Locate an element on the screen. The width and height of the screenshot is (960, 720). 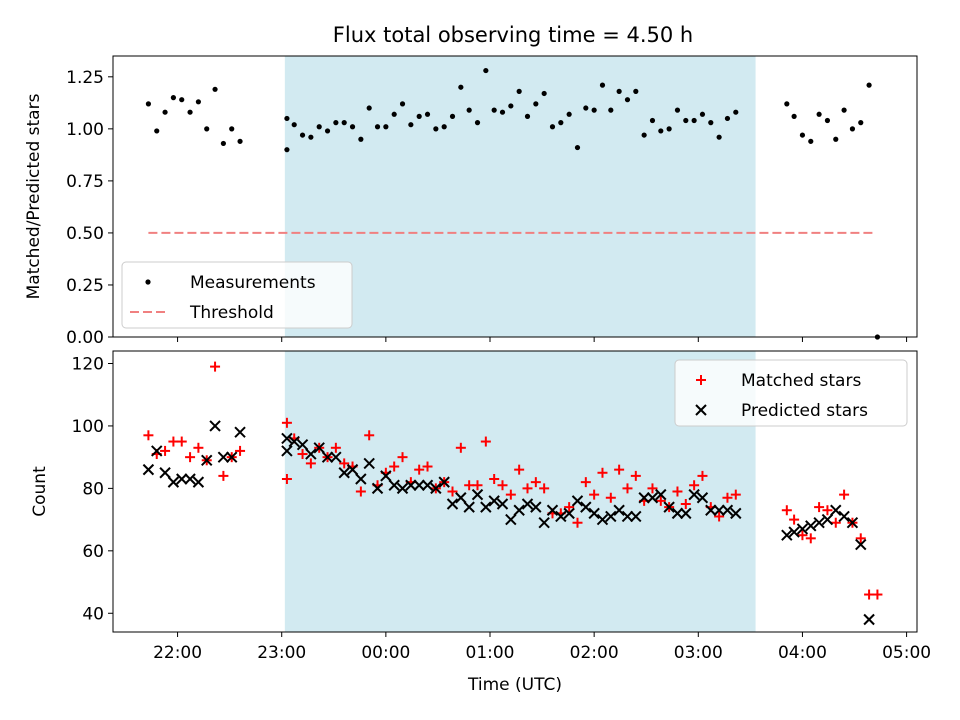
bottom-legend: Matched stars Predicted stars is located at coordinates (791, 393).